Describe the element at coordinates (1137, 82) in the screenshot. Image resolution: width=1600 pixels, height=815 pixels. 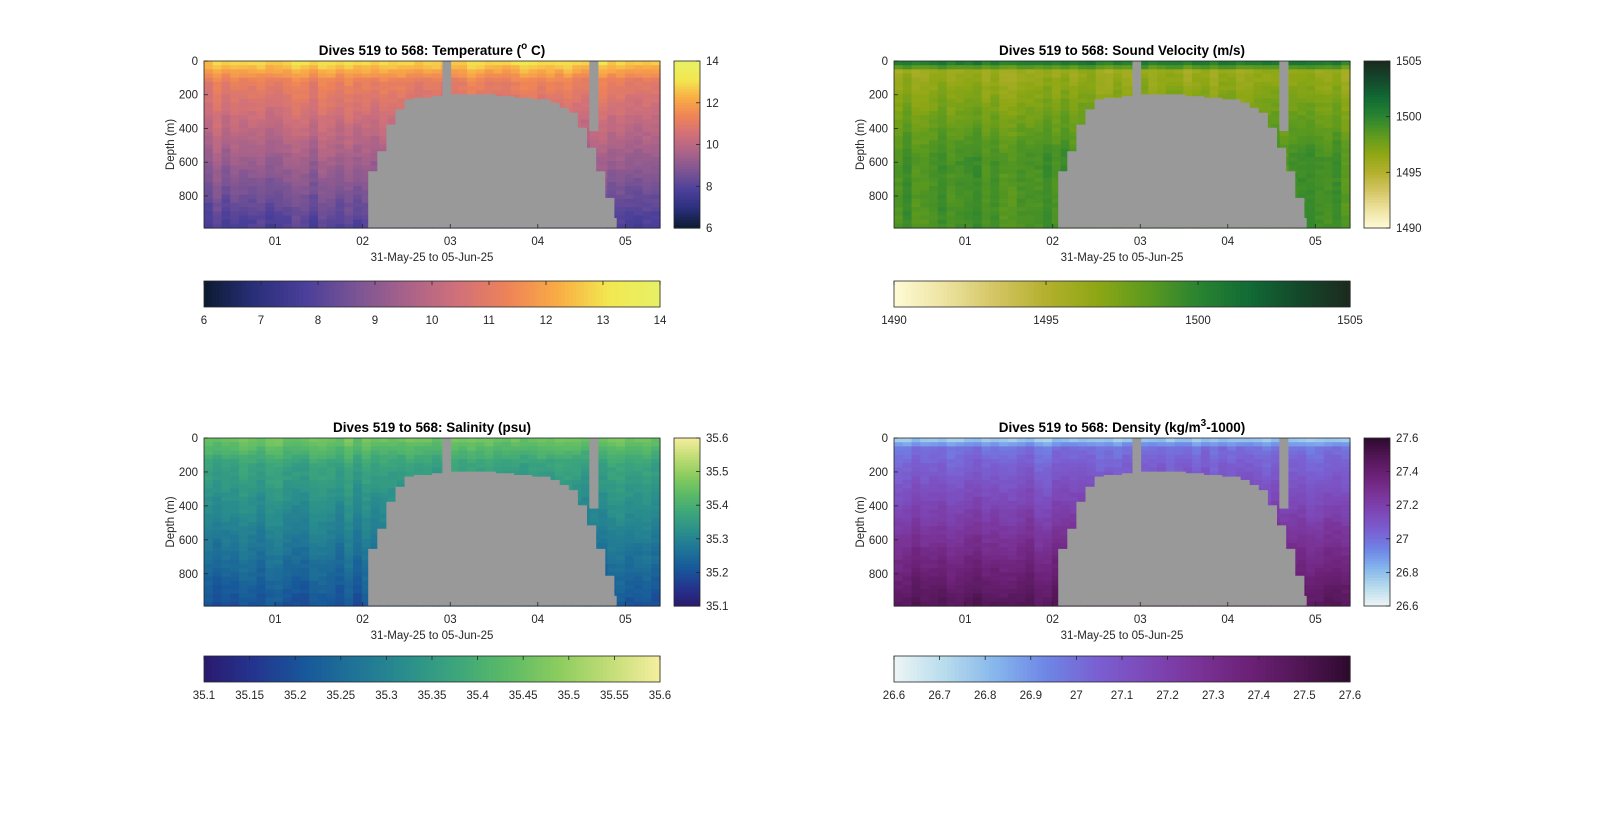
I see `no-data-gap` at that location.